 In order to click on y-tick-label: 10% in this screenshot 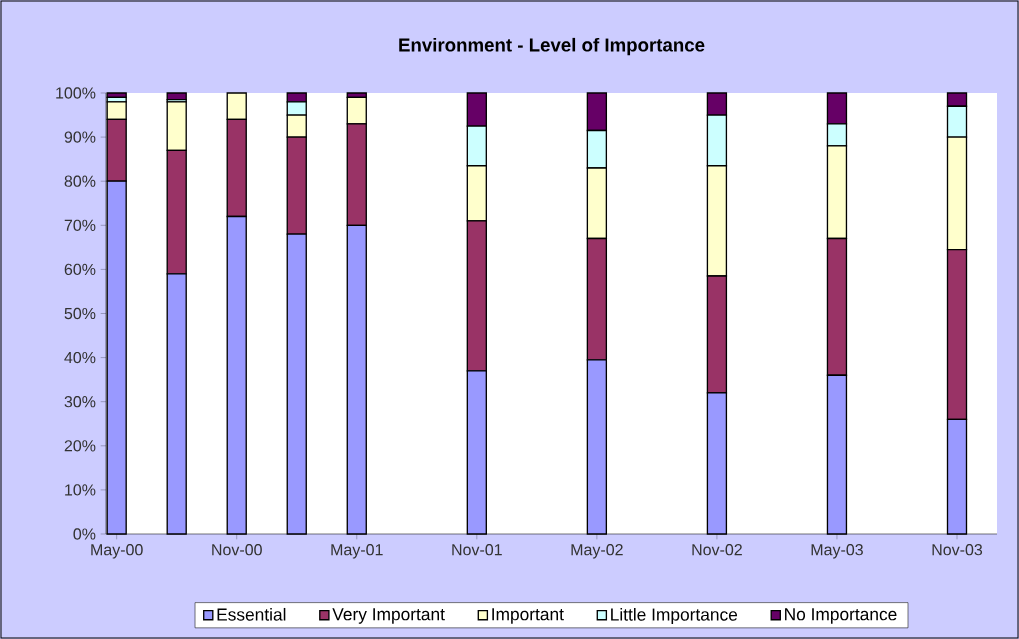, I will do `click(80, 490)`.